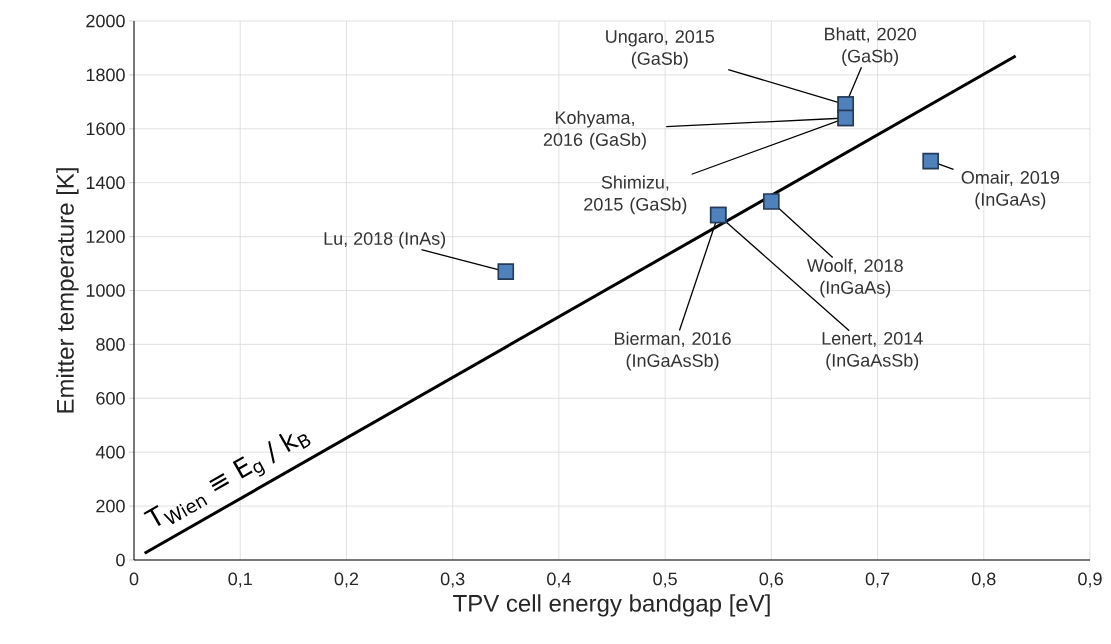 This screenshot has width=1111, height=644. I want to click on y-tick-label: 1400, so click(105, 183).